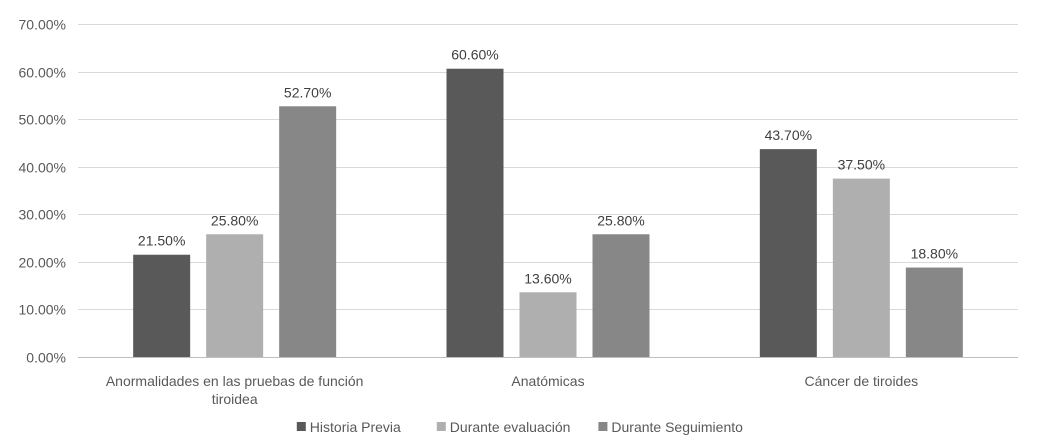 Image resolution: width=1046 pixels, height=439 pixels. Describe the element at coordinates (510, 427) in the screenshot. I see `legend-label: Durante evaluación` at that location.